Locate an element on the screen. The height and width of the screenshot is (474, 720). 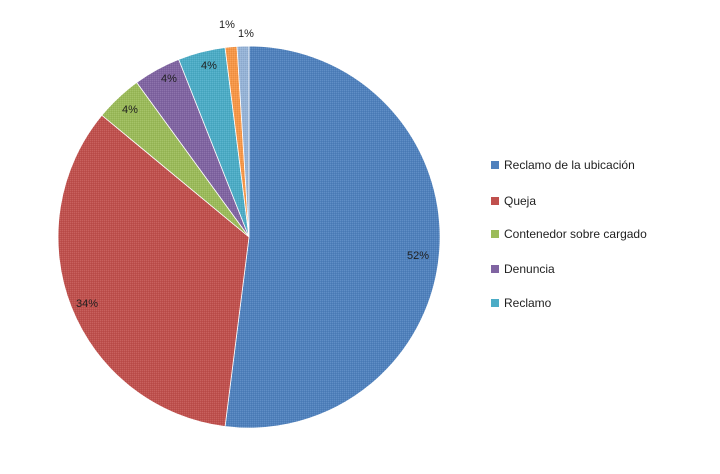
legend-label: Reclamo is located at coordinates (528, 303).